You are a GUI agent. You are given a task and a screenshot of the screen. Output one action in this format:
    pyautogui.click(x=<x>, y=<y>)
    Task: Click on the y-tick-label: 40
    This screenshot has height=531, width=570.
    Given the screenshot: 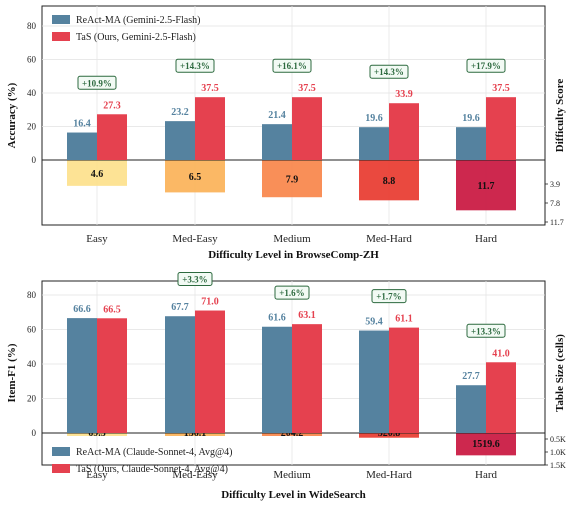 What is the action you would take?
    pyautogui.click(x=32, y=93)
    